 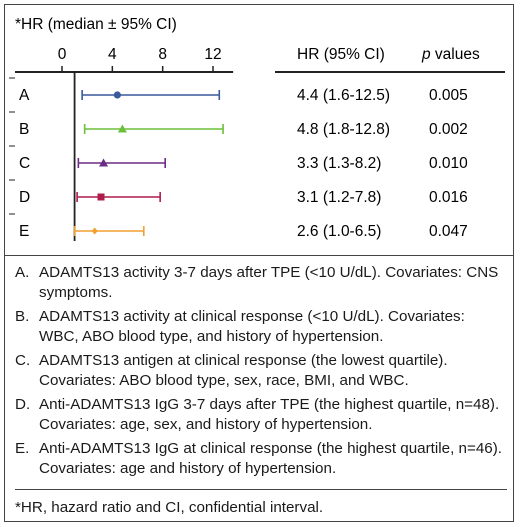 What do you see at coordinates (212, 54) in the screenshot?
I see `x-tick-label: 12` at bounding box center [212, 54].